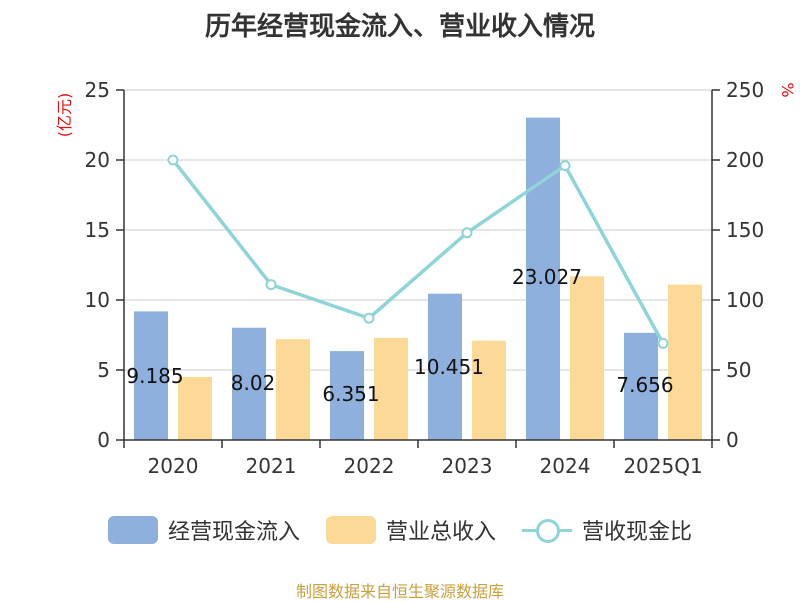  What do you see at coordinates (103, 370) in the screenshot?
I see `left-tick-label: 5` at bounding box center [103, 370].